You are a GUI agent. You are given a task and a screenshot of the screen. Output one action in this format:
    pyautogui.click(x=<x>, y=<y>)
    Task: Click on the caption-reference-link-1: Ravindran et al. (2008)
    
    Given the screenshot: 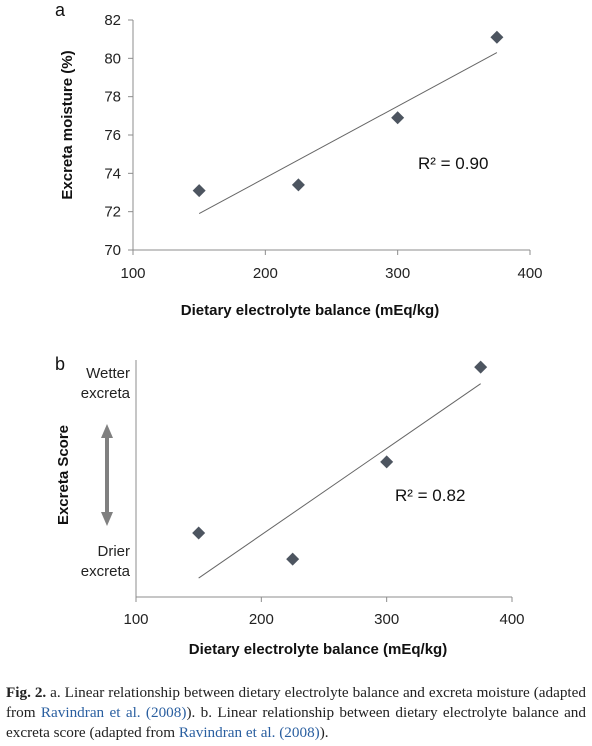 What is the action you would take?
    pyautogui.click(x=113, y=712)
    